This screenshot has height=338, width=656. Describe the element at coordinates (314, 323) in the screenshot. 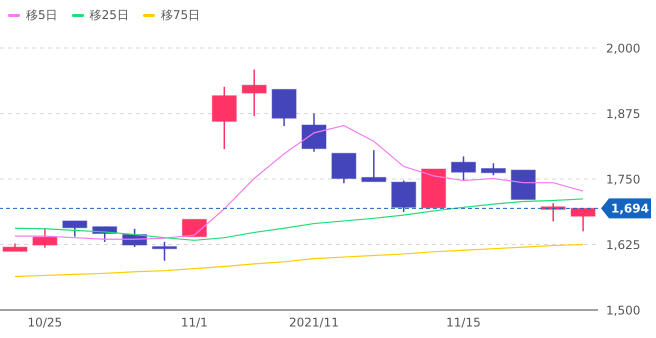

I see `x-tick-label: 2021/11` at that location.